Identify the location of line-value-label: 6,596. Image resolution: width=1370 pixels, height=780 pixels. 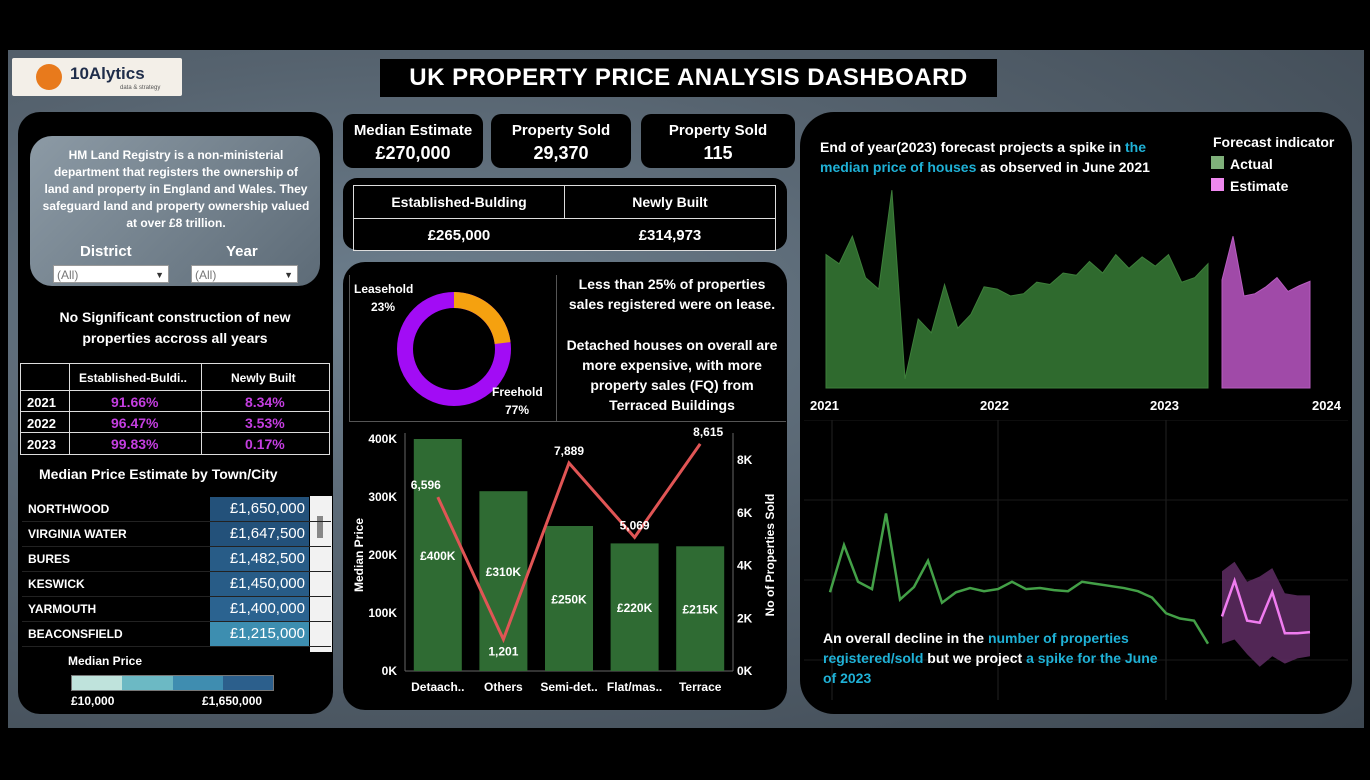
(426, 485).